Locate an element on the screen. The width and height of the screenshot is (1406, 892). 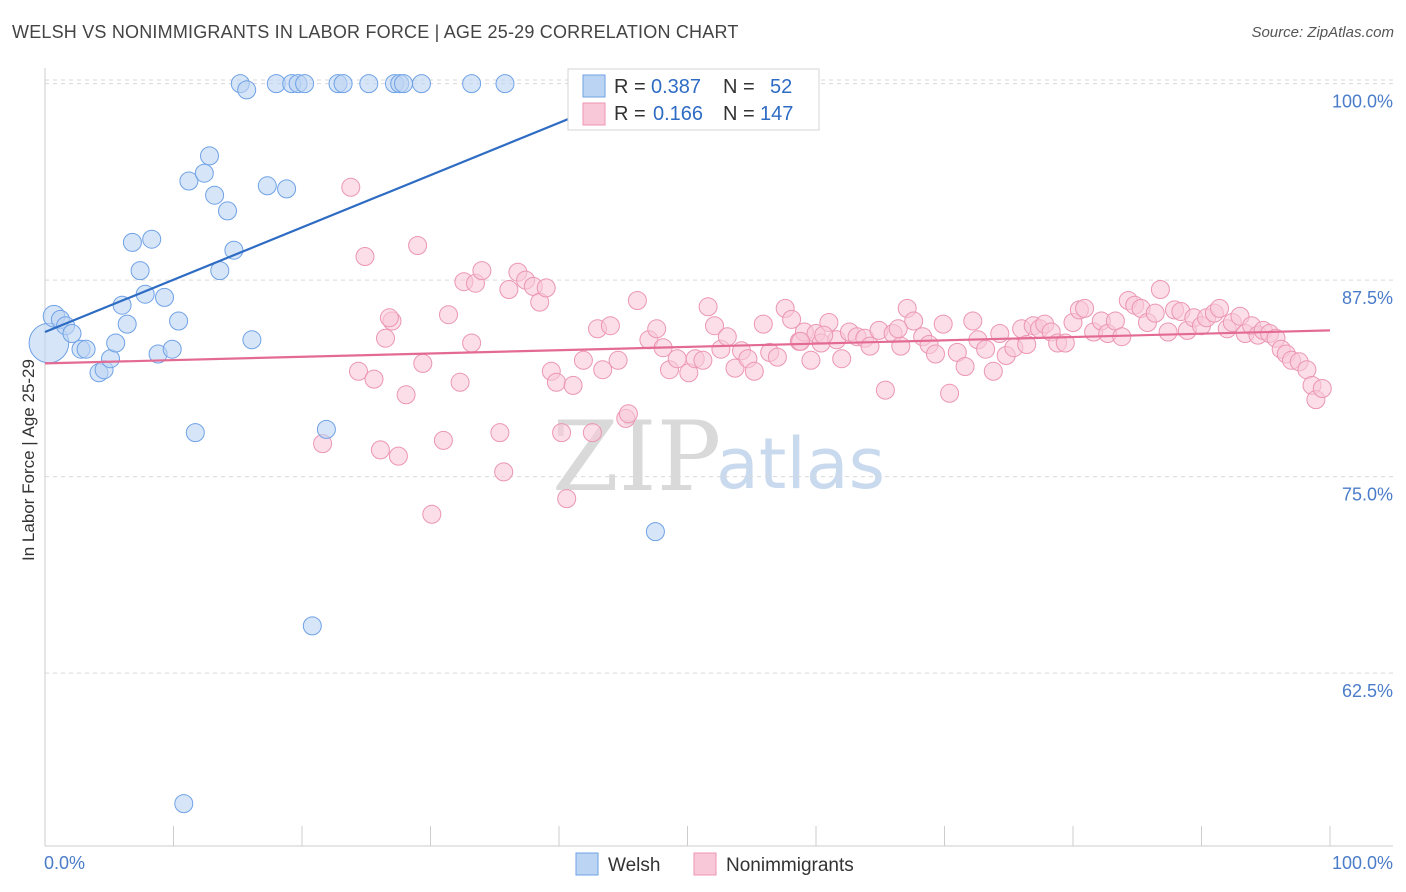
legend-label-welsh: Welsh is located at coordinates (634, 865).